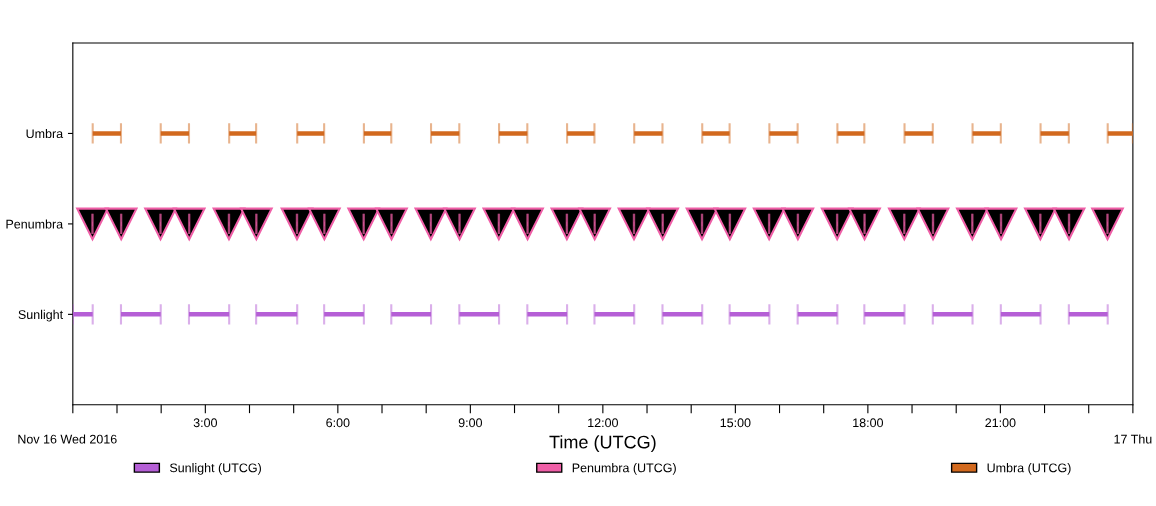 The height and width of the screenshot is (506, 1156). I want to click on x-tick-label: 9:00, so click(470, 423).